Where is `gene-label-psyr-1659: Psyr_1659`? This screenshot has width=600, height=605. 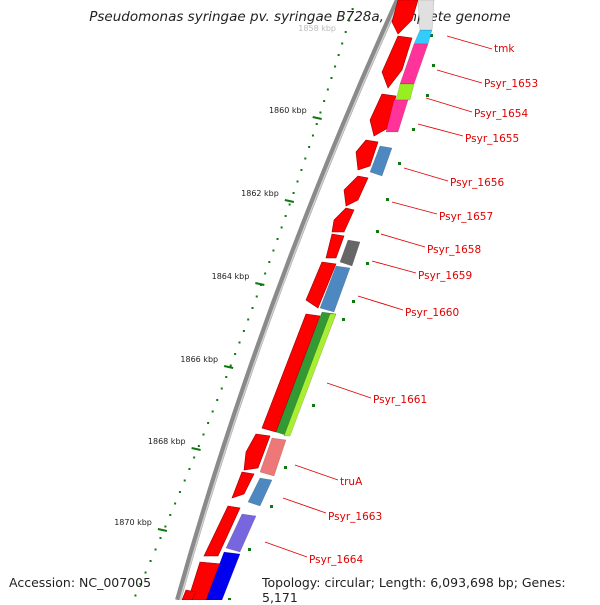
gene-label-psyr-1659: Psyr_1659 is located at coordinates (445, 276).